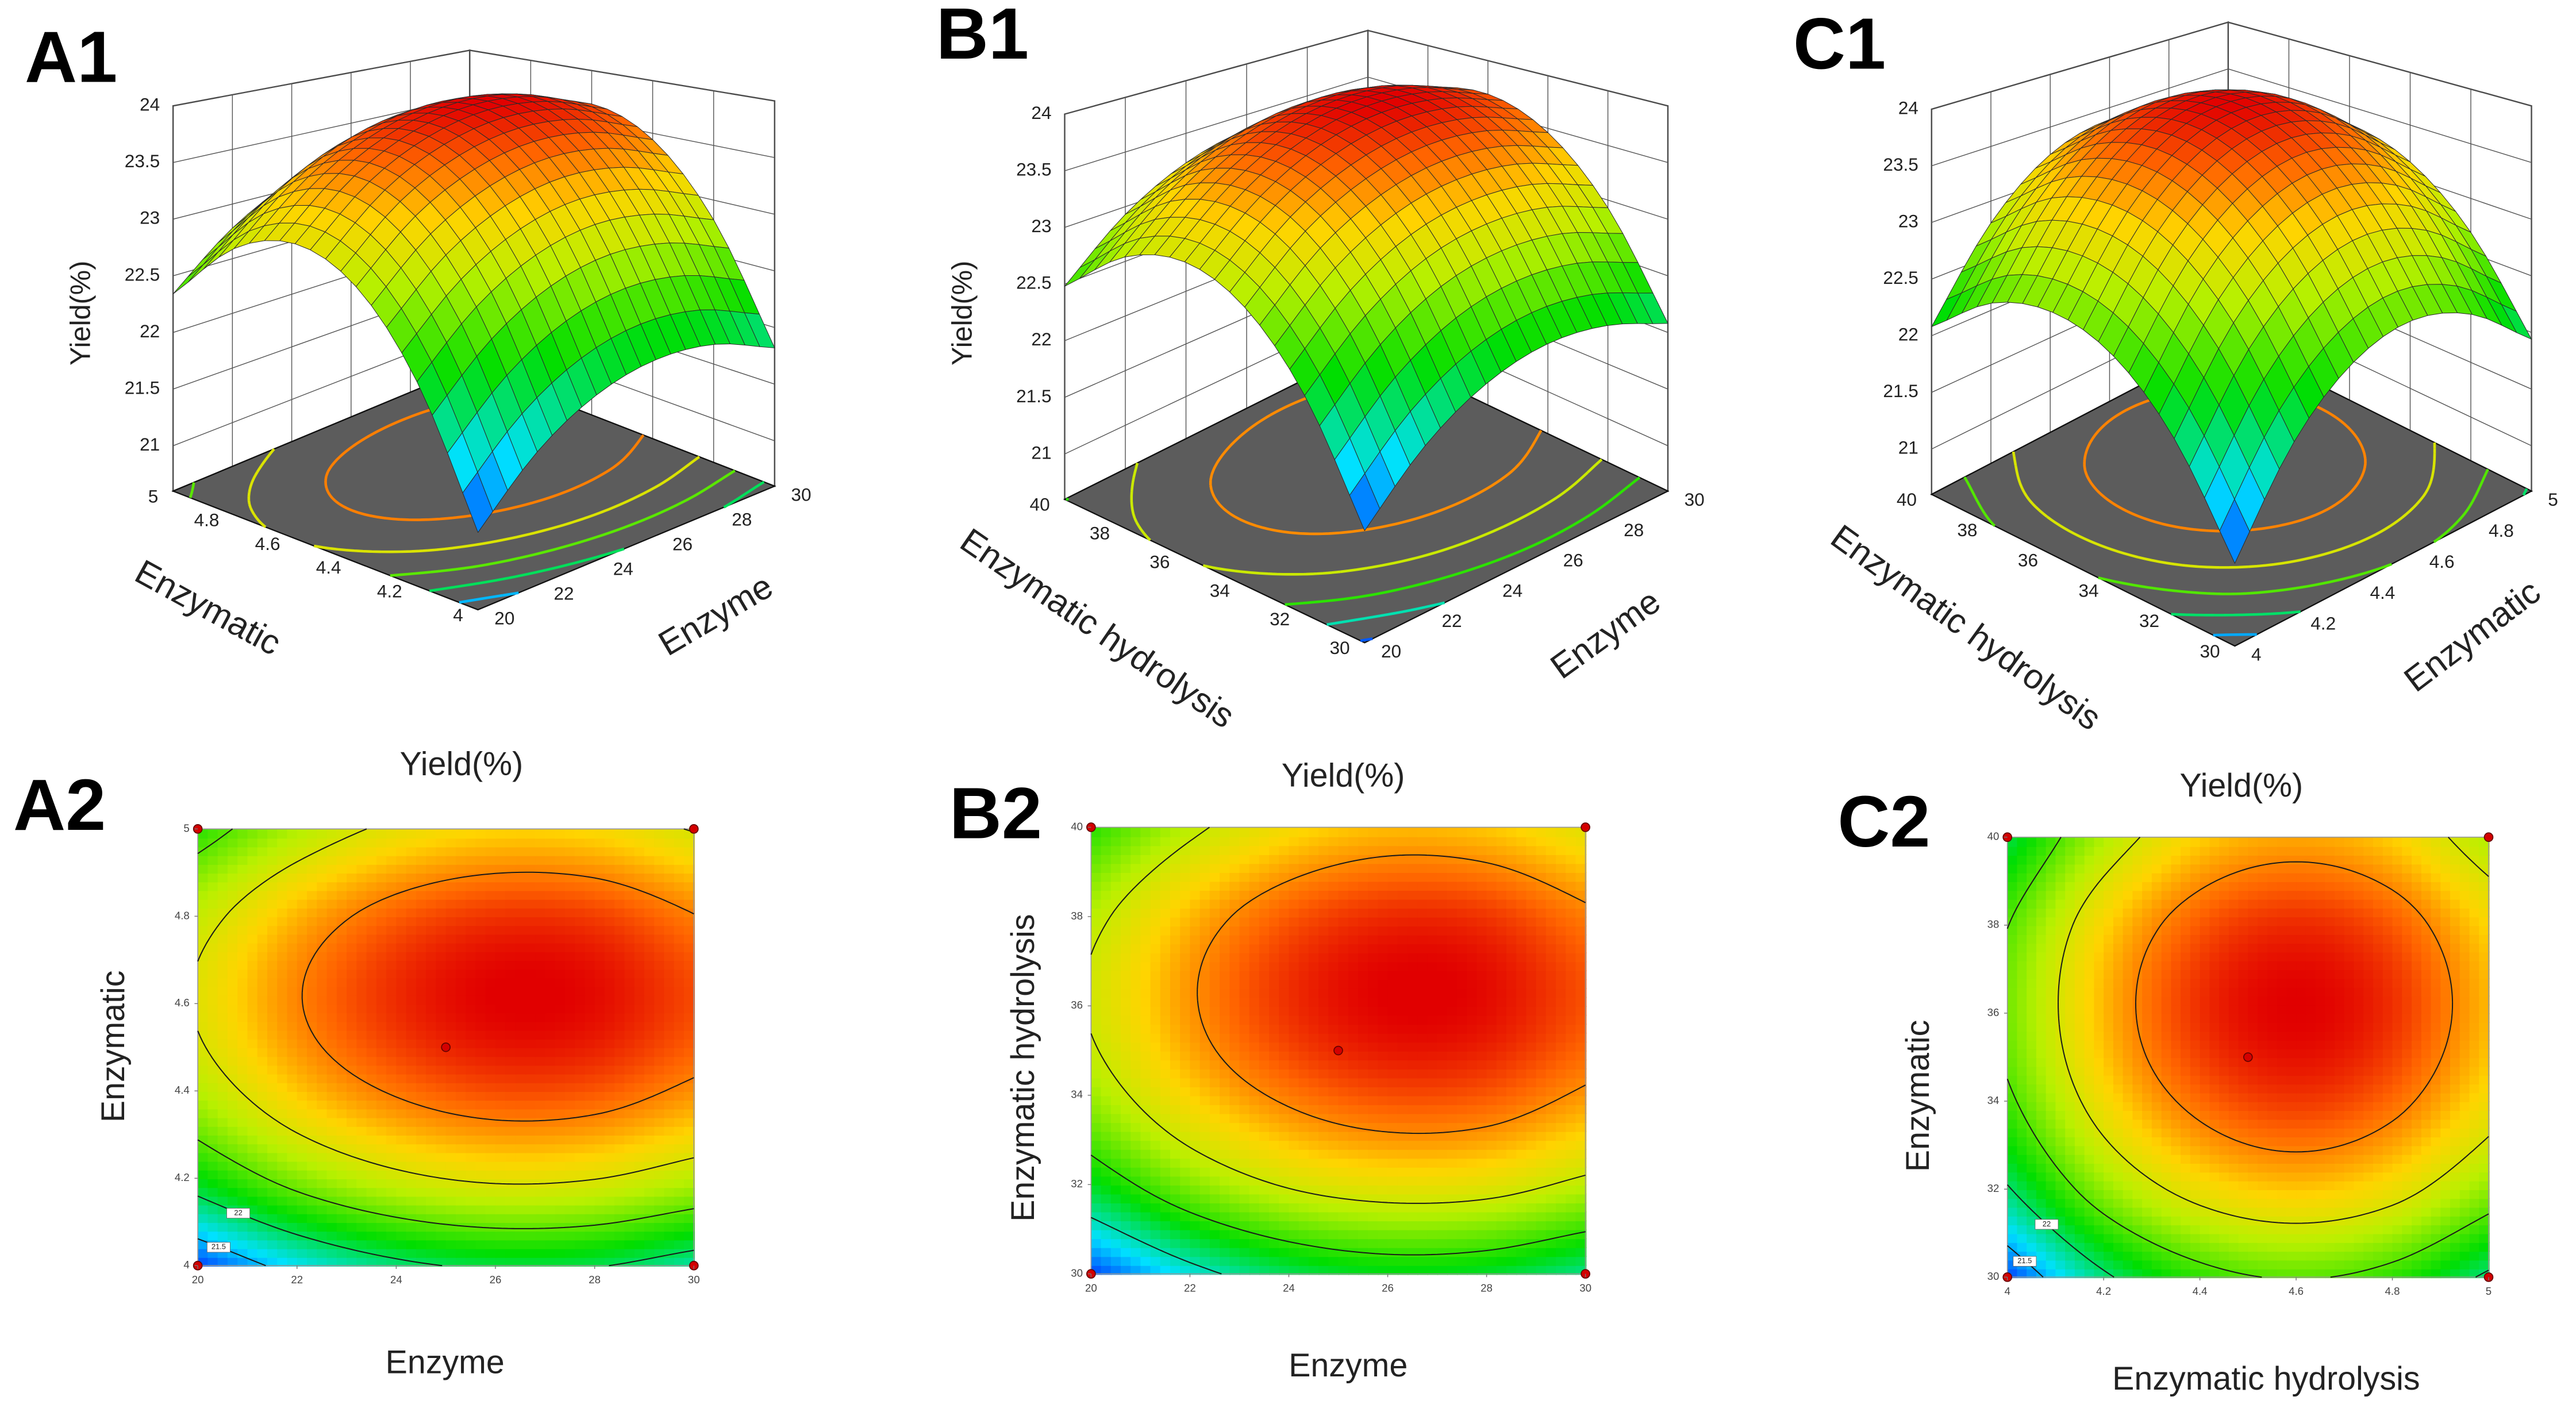 The height and width of the screenshot is (1408, 2576). Describe the element at coordinates (186, 828) in the screenshot. I see `y-tick-label: 5` at that location.